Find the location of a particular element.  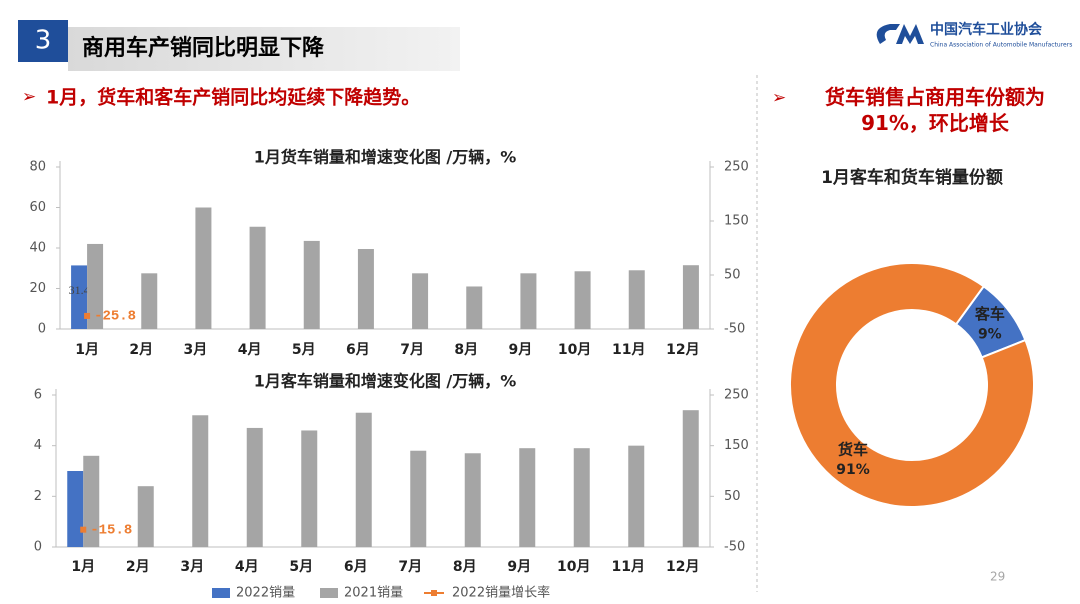

legend-label: 2021销量 is located at coordinates (373, 593).